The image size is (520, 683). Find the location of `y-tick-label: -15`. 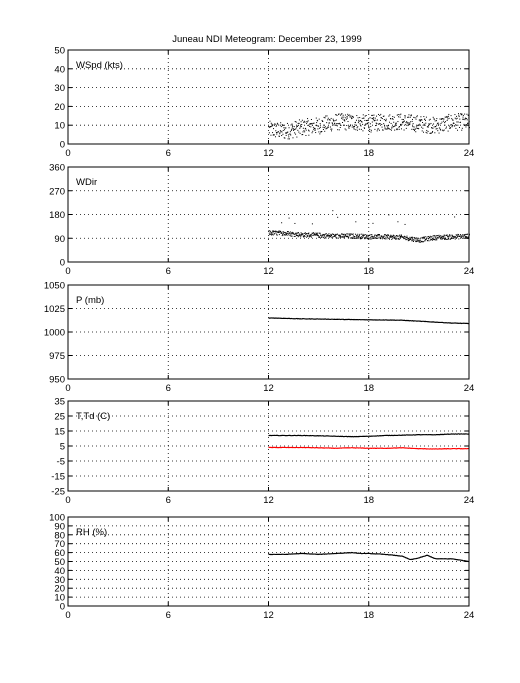

y-tick-label: -15 is located at coordinates (58, 477).